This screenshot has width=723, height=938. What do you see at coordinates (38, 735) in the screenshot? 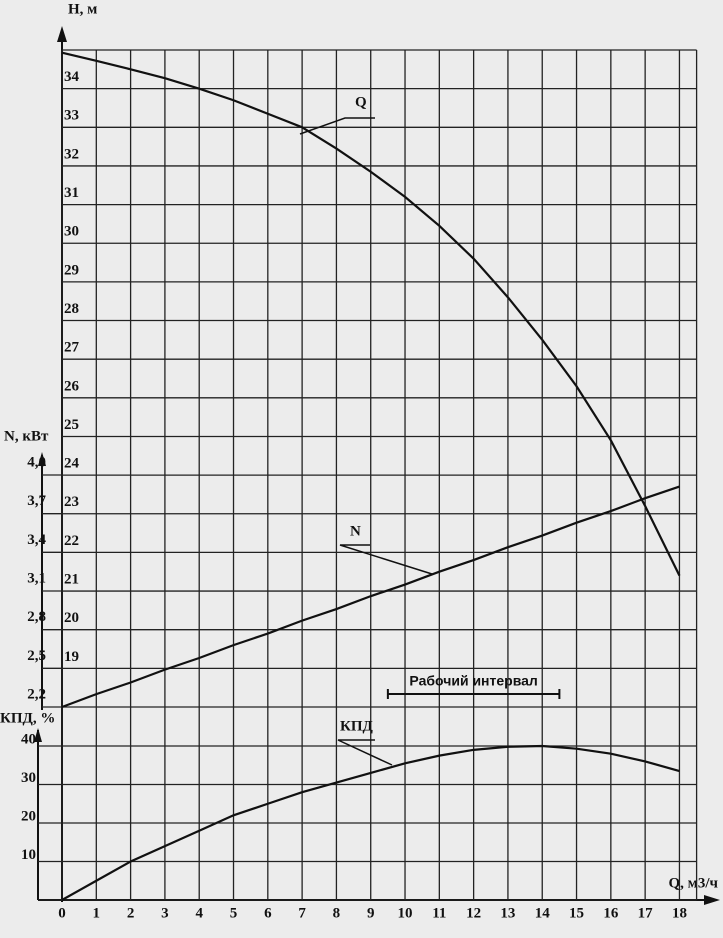
I see `y3-arrow` at bounding box center [38, 735].